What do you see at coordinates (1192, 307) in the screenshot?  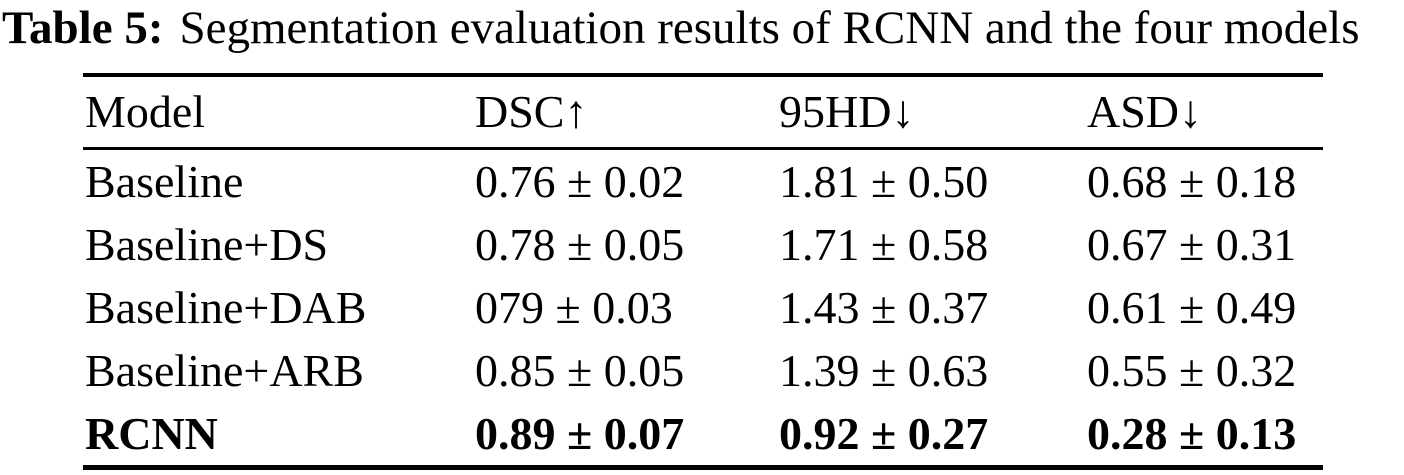 I see `asd-value-cell: 0.61 ± 0.49` at bounding box center [1192, 307].